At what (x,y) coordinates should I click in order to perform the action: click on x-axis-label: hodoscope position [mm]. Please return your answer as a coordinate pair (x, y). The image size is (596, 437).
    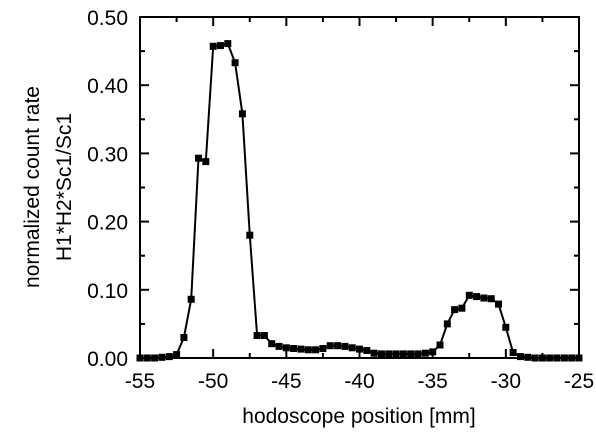
    Looking at the image, I should click on (358, 416).